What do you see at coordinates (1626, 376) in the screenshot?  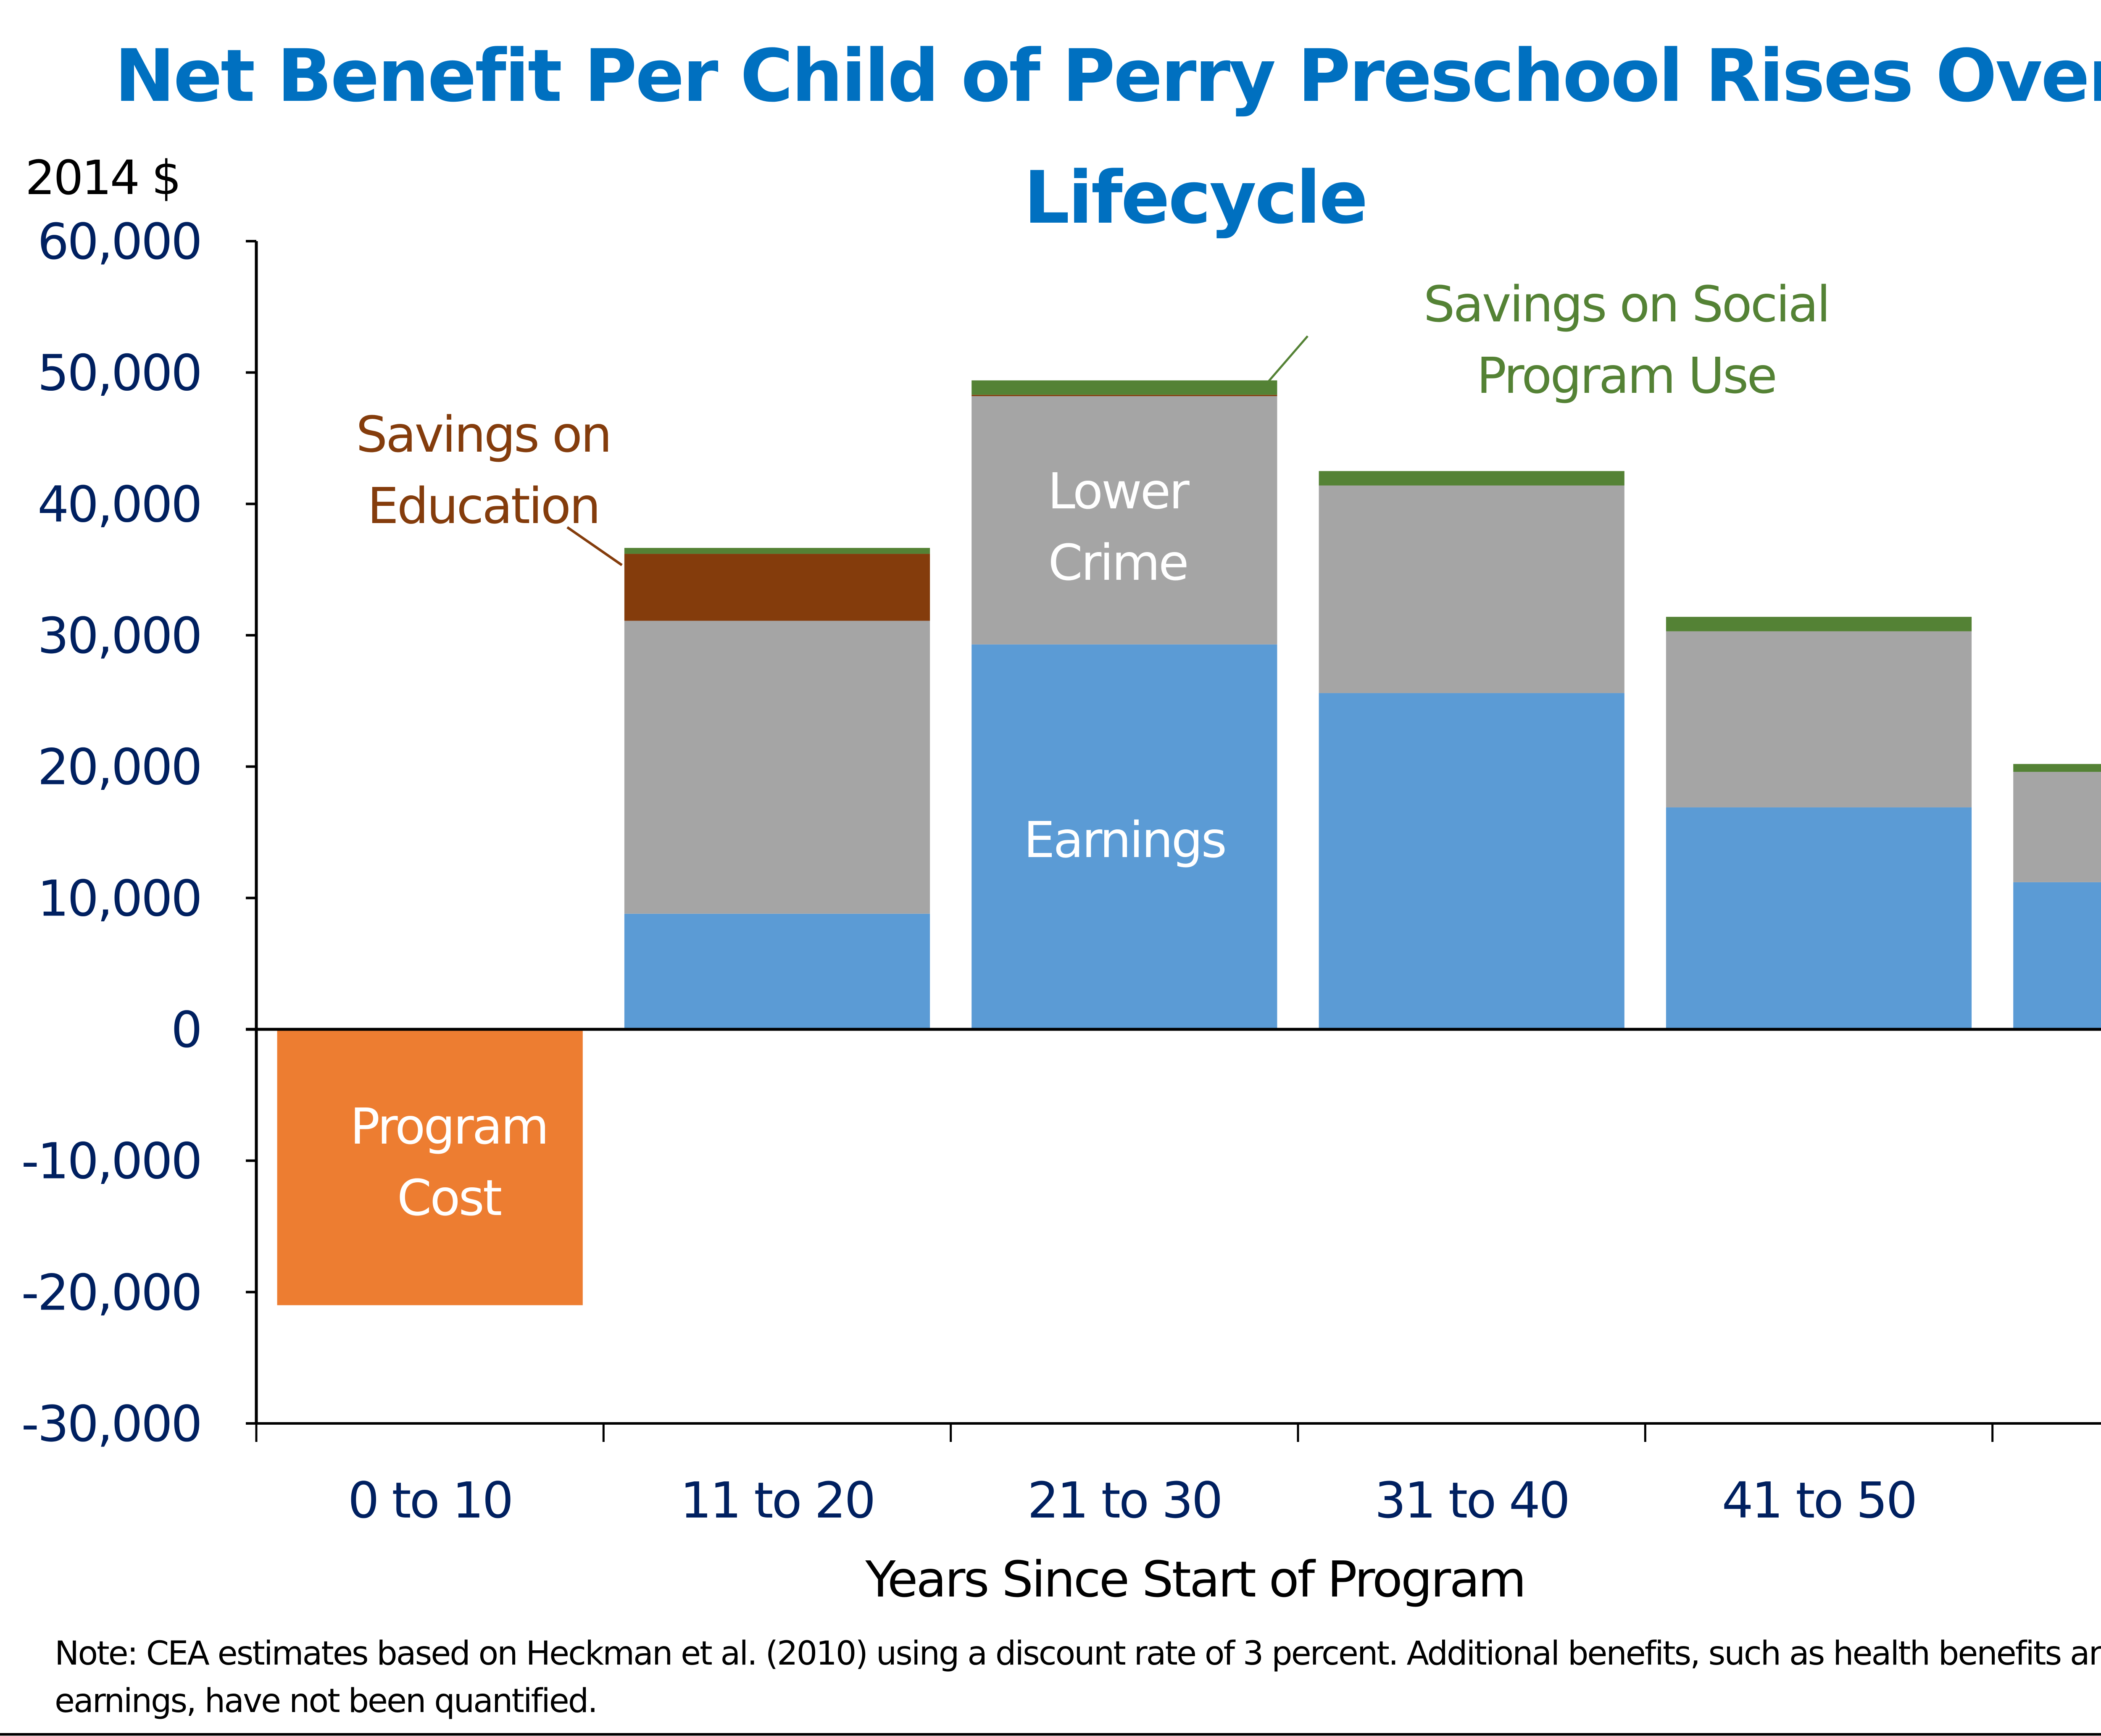 I see `annotation-savings-social-2: Program Use` at bounding box center [1626, 376].